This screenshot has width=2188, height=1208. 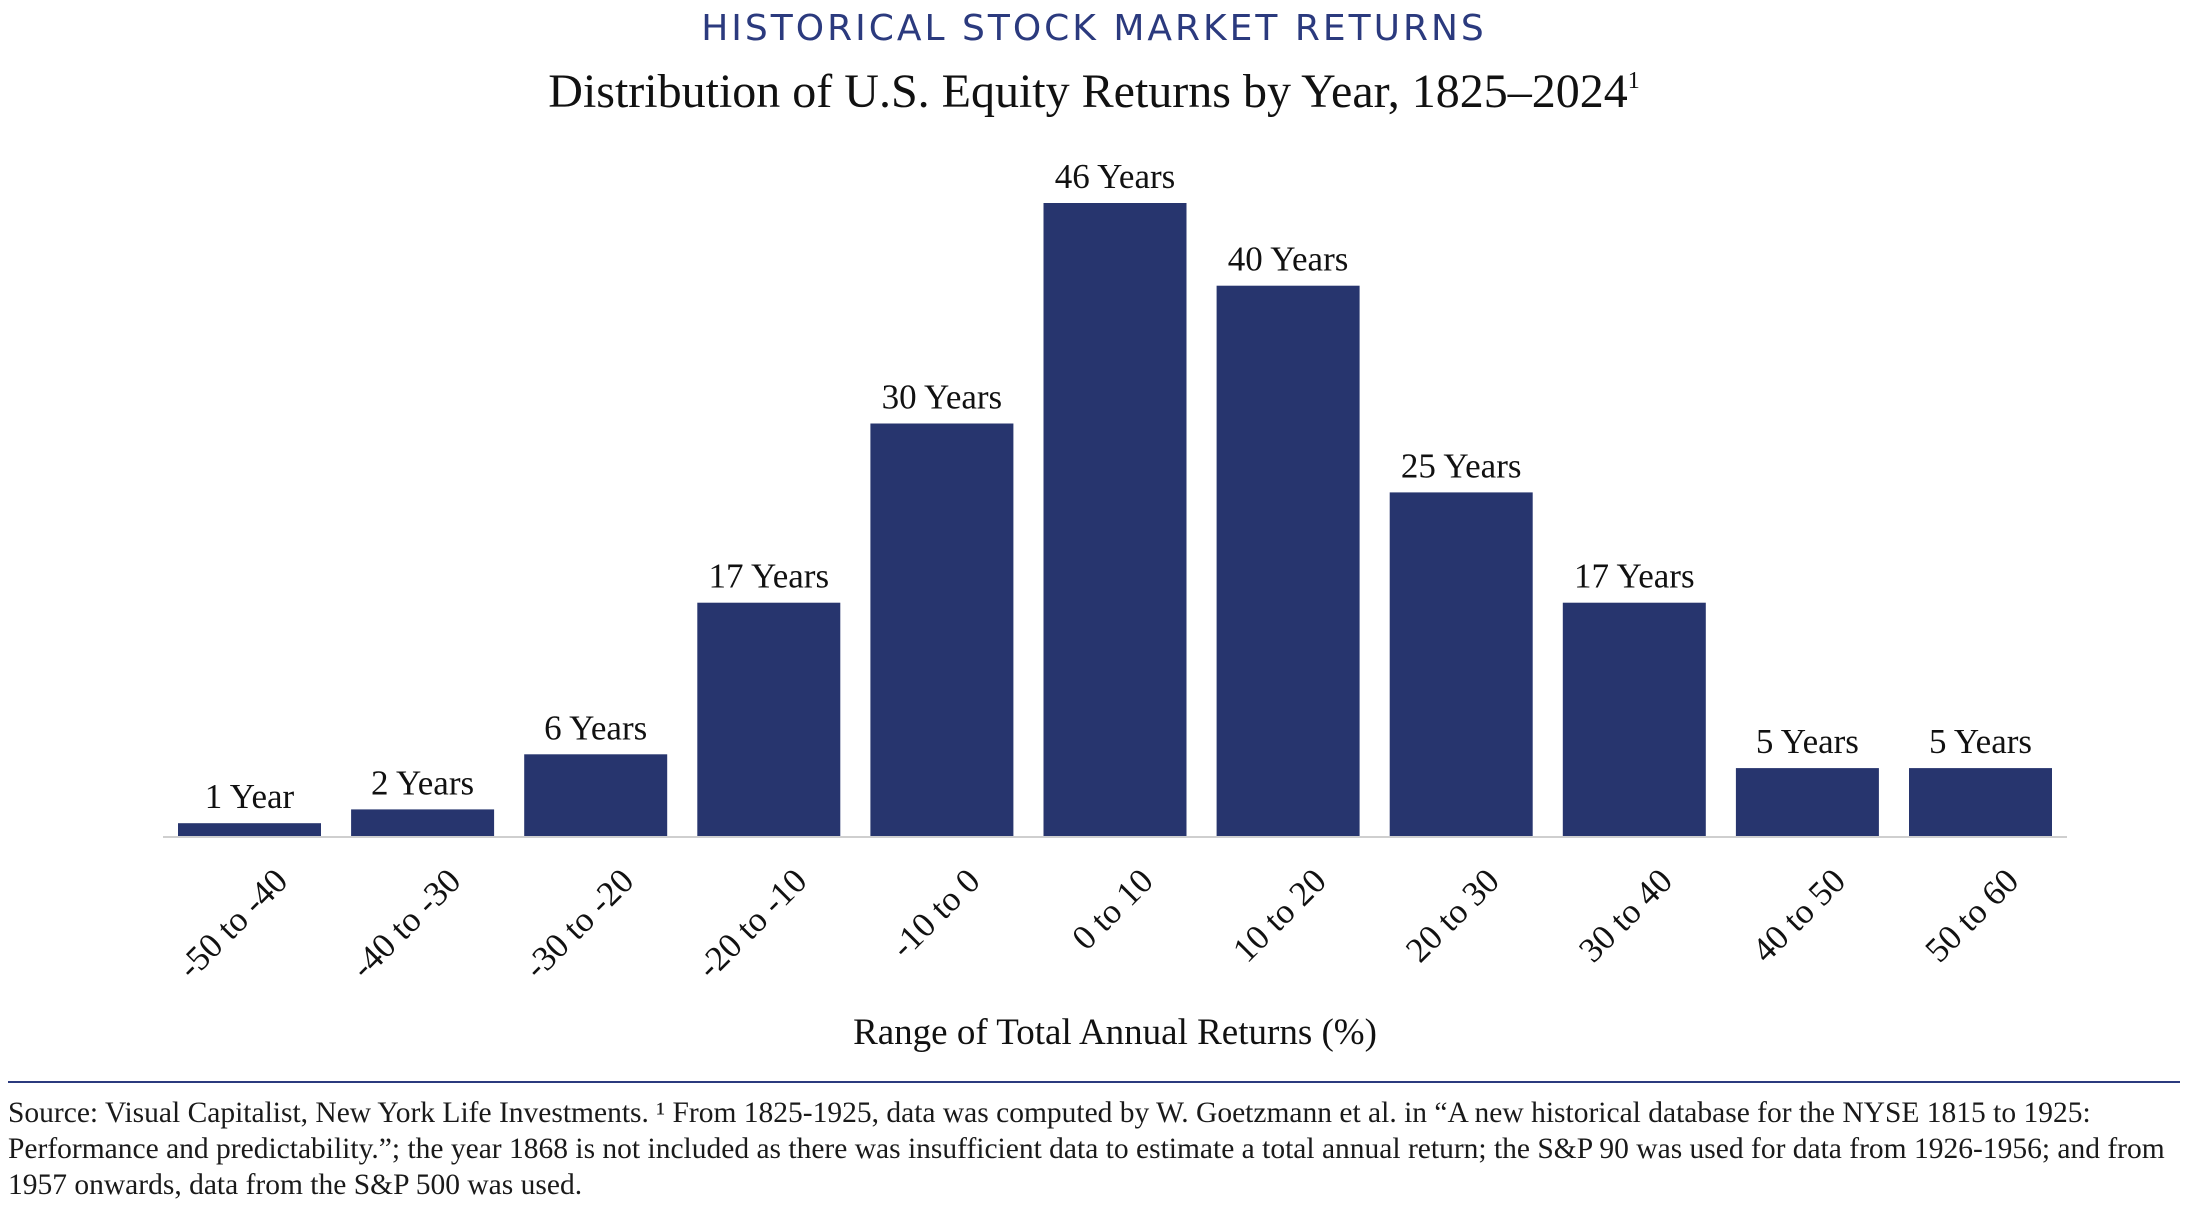 I want to click on x-tick-label-0: -50 to -40, so click(x=232, y=923).